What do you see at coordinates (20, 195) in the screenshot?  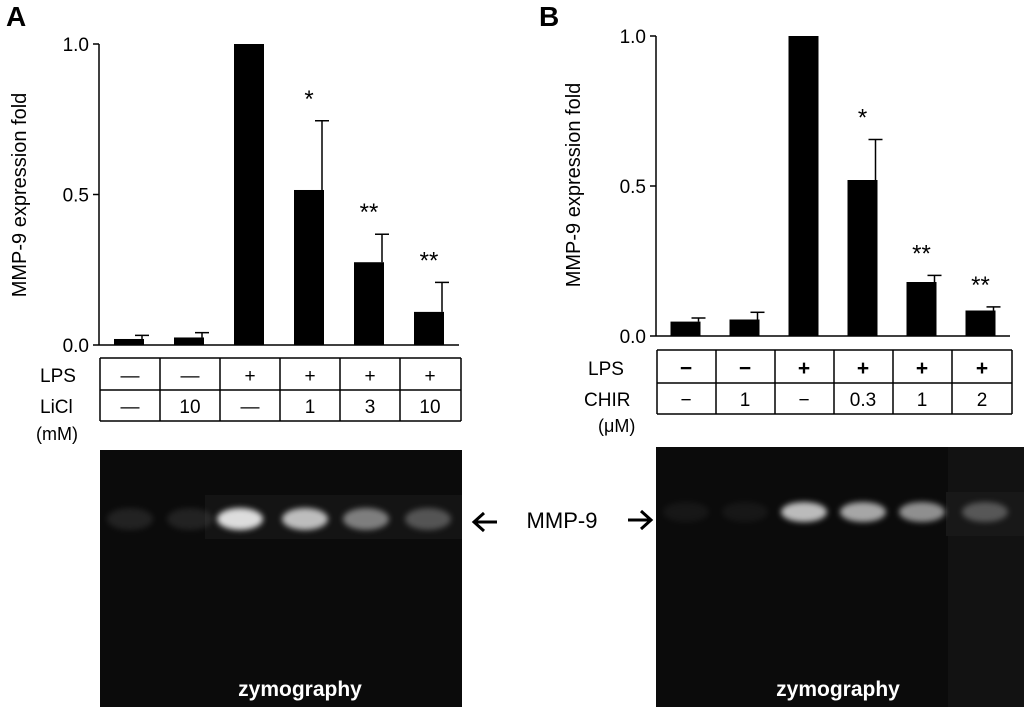 I see `chart-a-ylabel: MMP-9 expression fold` at bounding box center [20, 195].